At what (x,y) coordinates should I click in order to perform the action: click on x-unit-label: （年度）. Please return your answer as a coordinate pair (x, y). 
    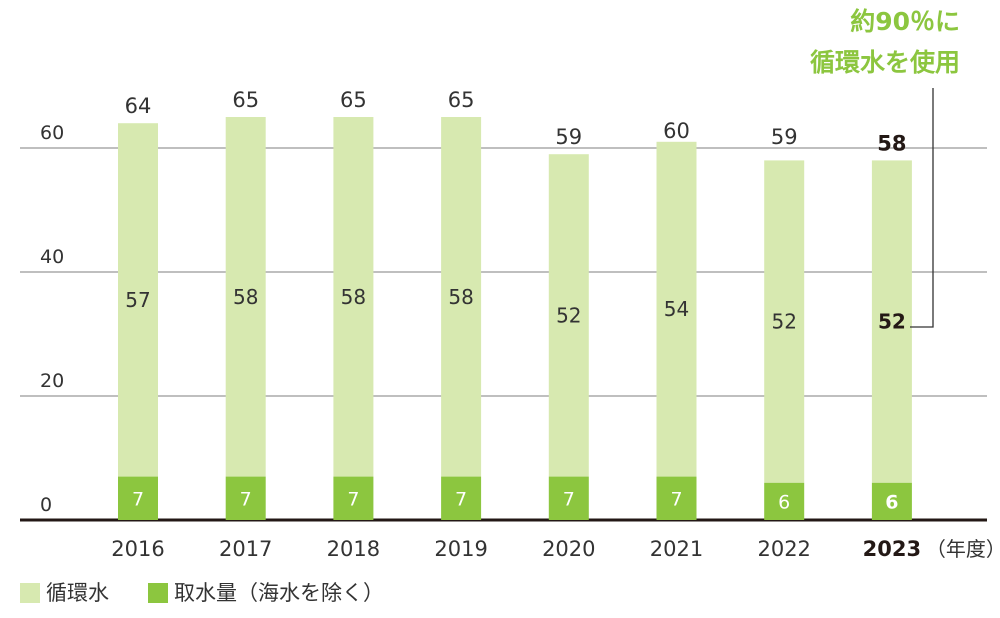
    Looking at the image, I should click on (963, 549).